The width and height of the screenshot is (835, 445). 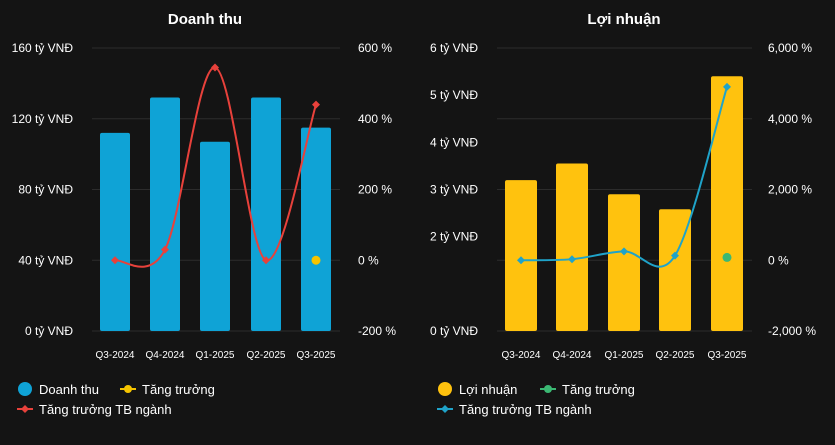 What do you see at coordinates (623, 19) in the screenshot?
I see `chart-title: Lợi nhuận` at bounding box center [623, 19].